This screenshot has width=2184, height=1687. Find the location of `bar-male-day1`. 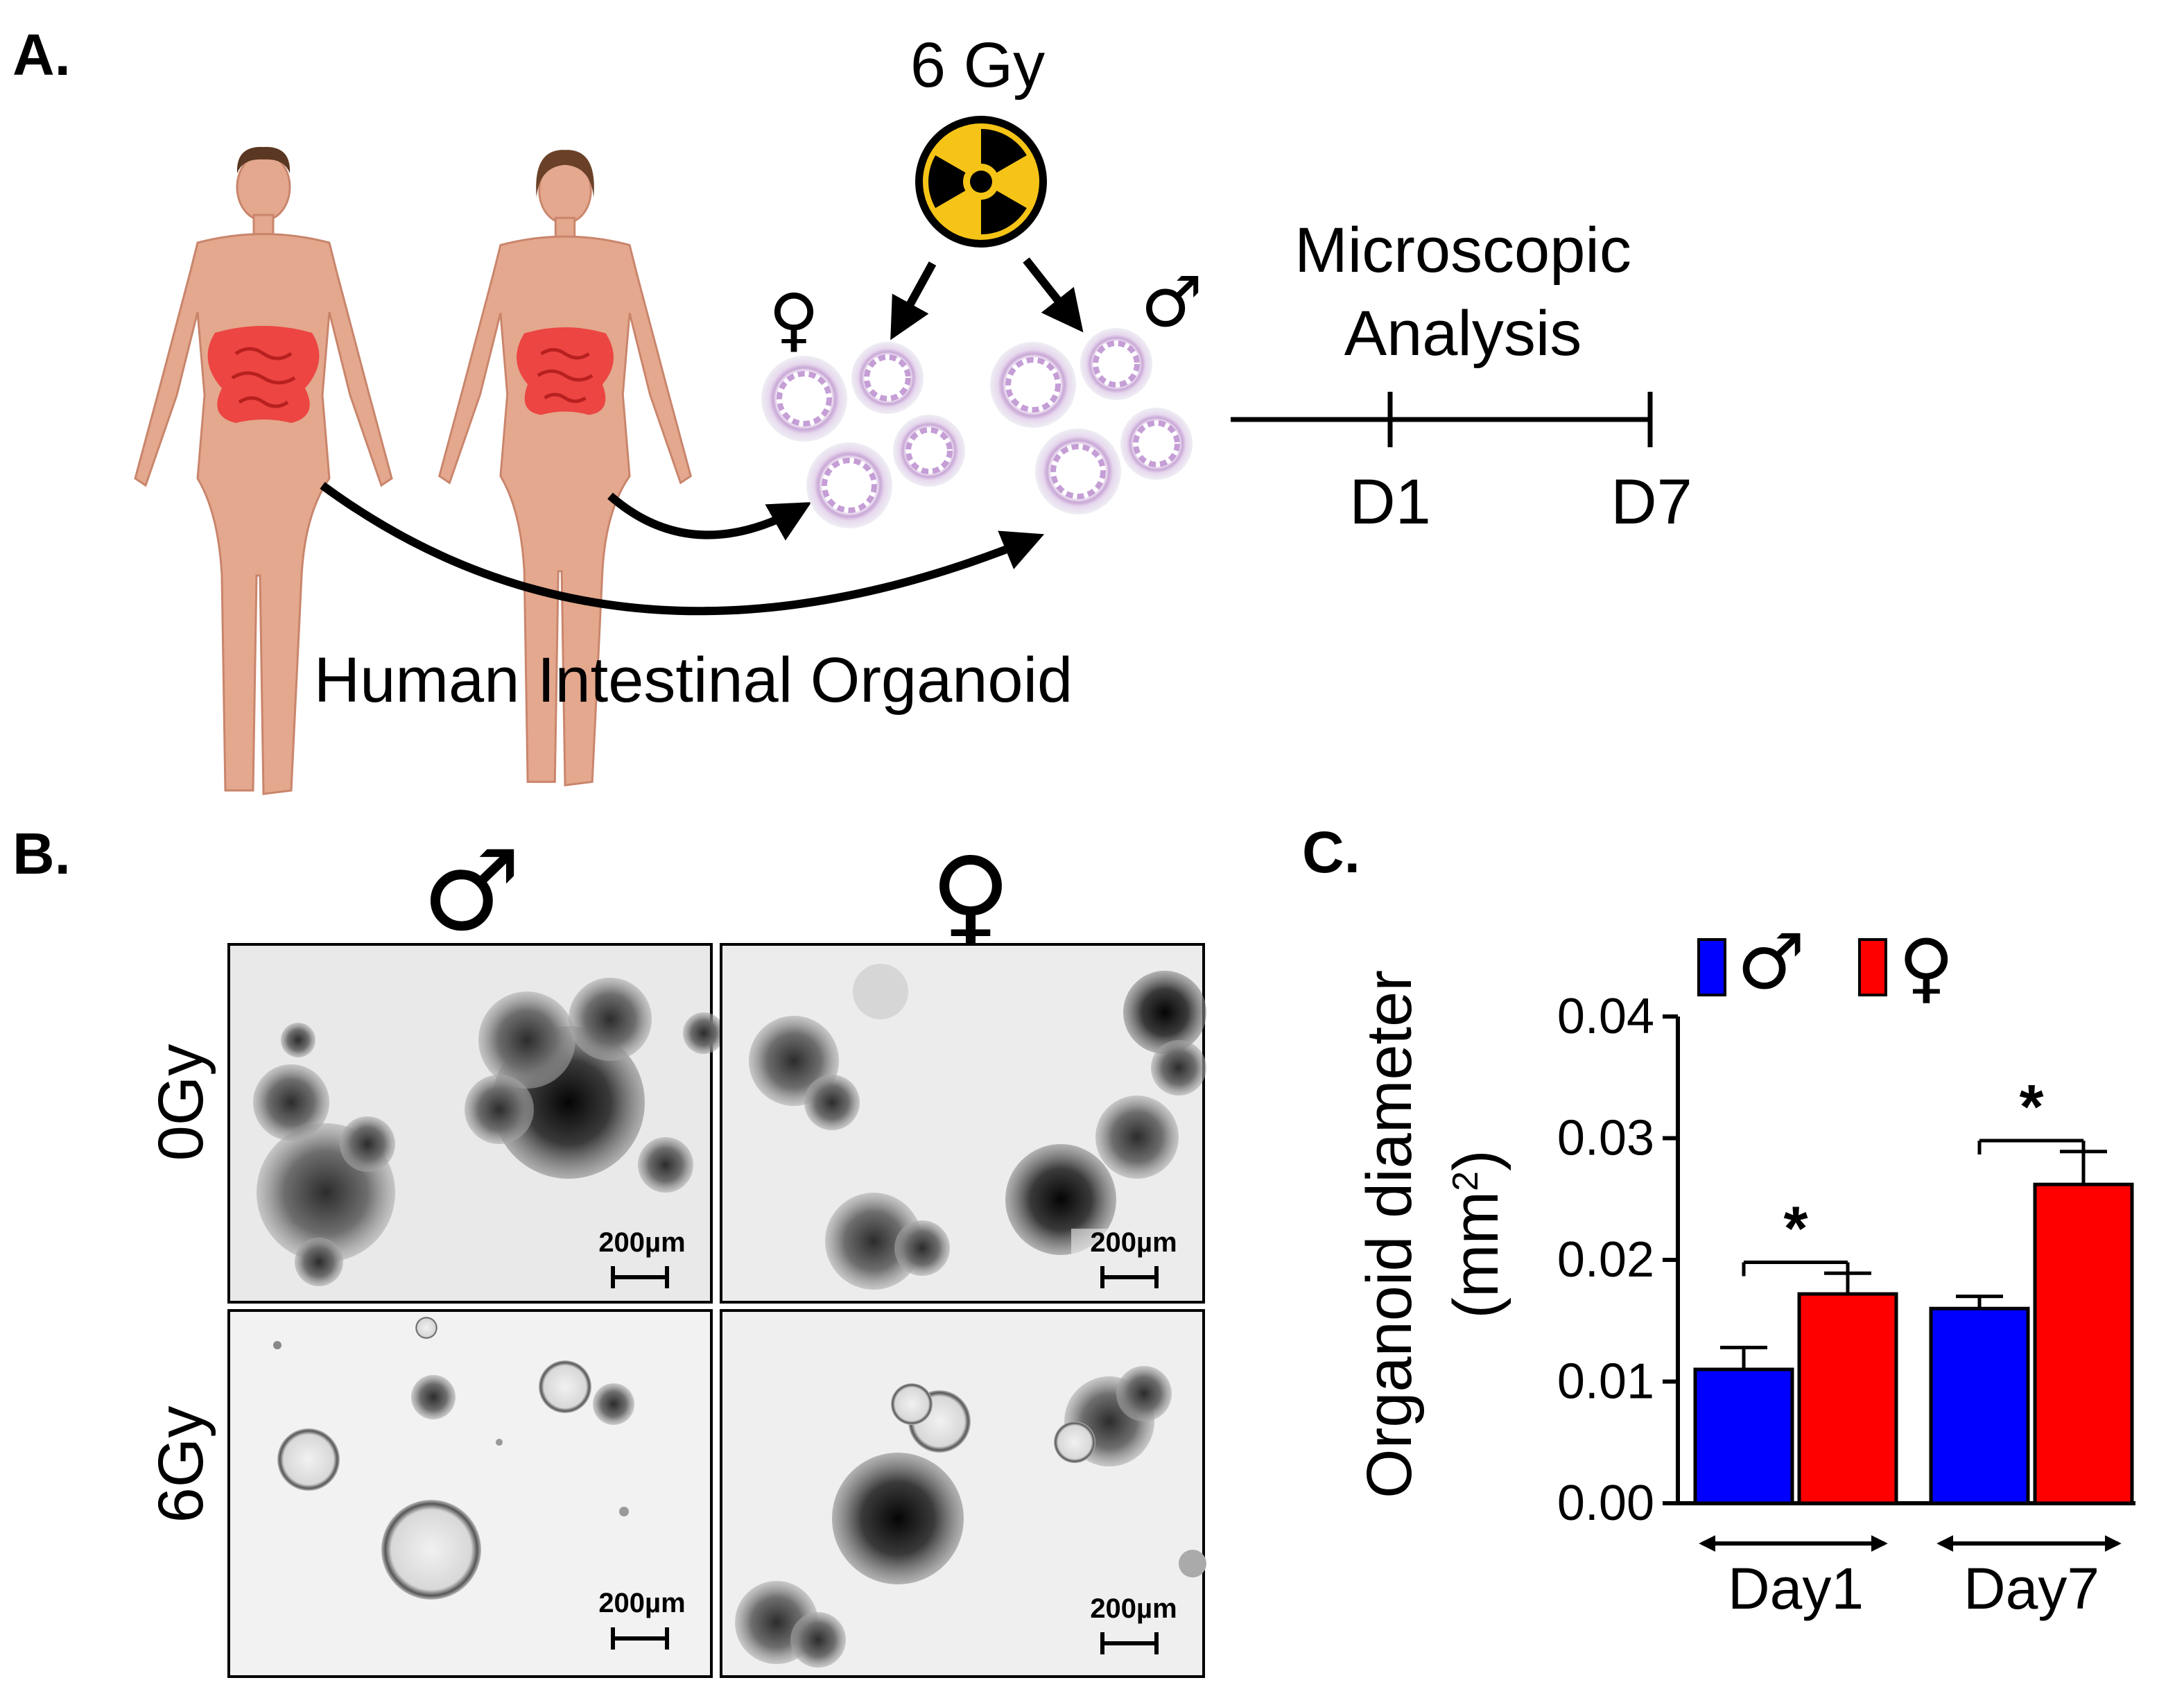

bar-male-day1 is located at coordinates (1743, 1436).